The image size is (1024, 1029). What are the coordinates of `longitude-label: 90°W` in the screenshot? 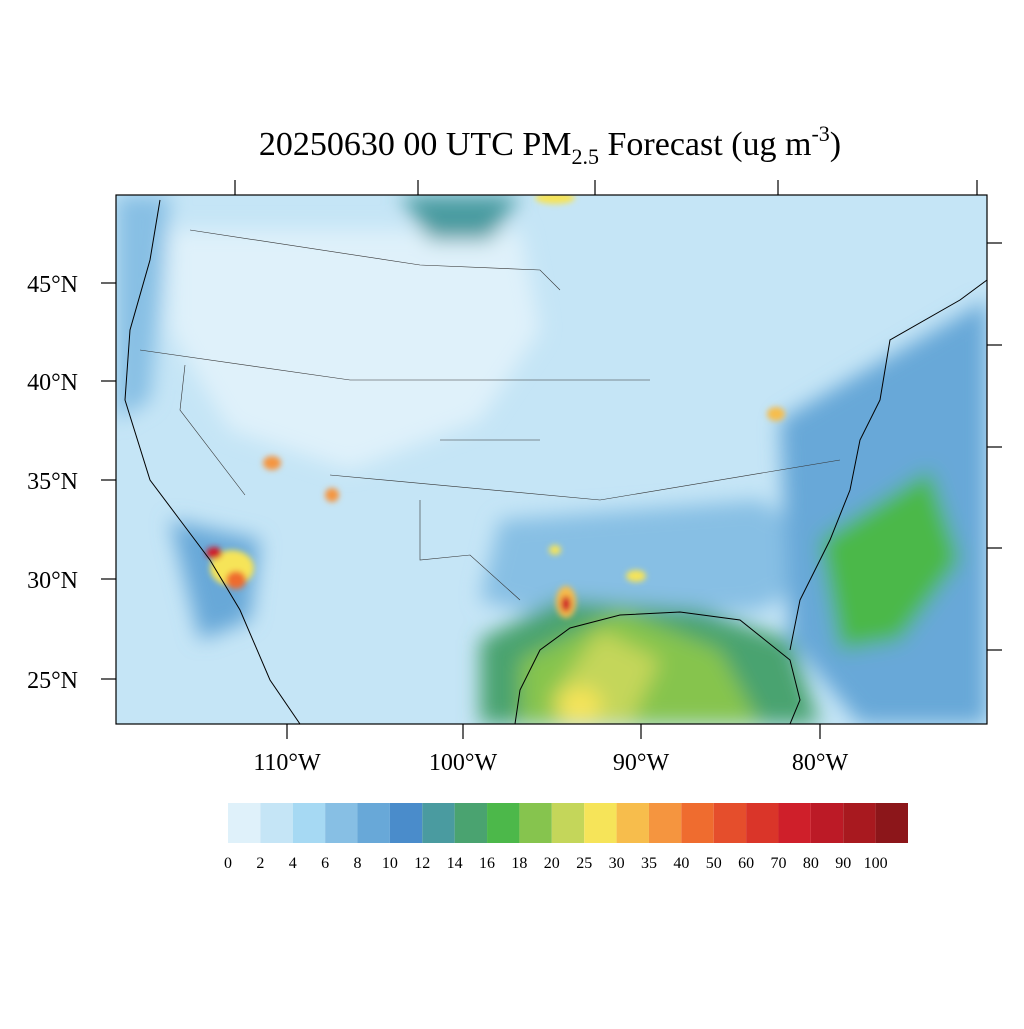 It's located at (641, 763).